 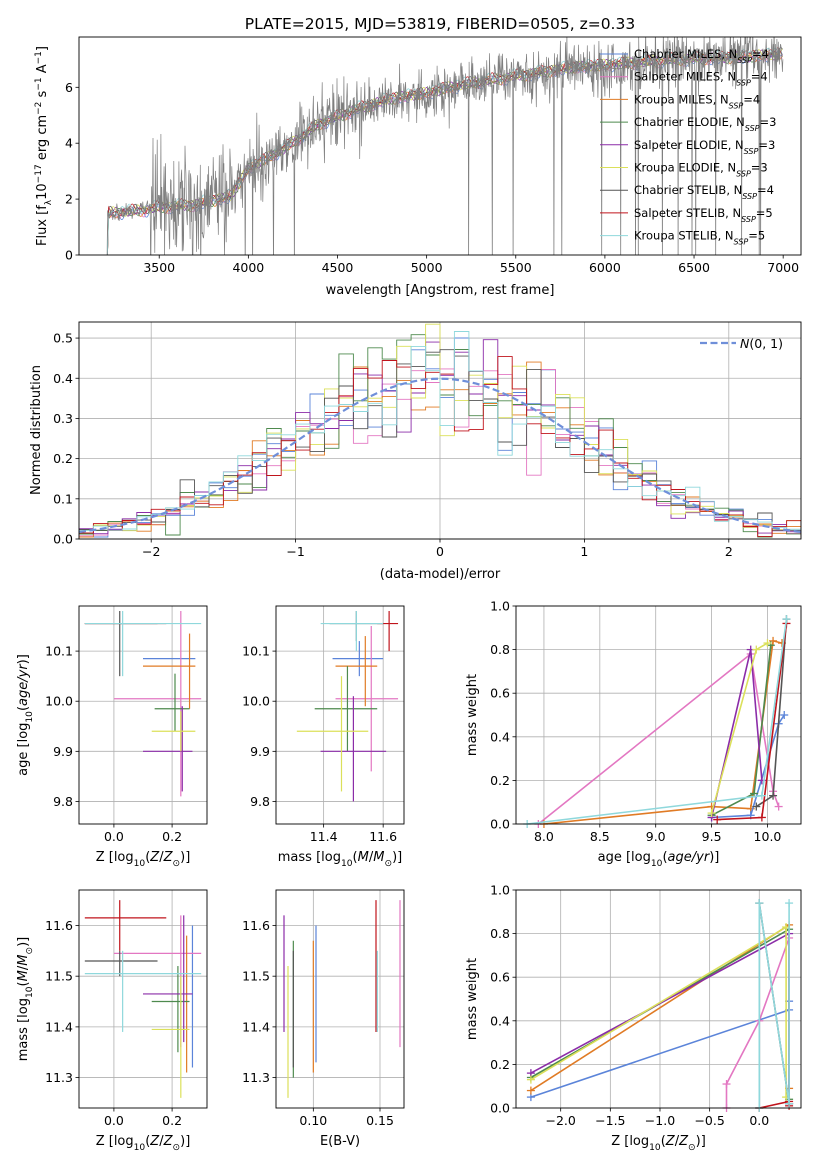 What do you see at coordinates (338, 267) in the screenshot?
I see `x-tick-label: 4500` at bounding box center [338, 267].